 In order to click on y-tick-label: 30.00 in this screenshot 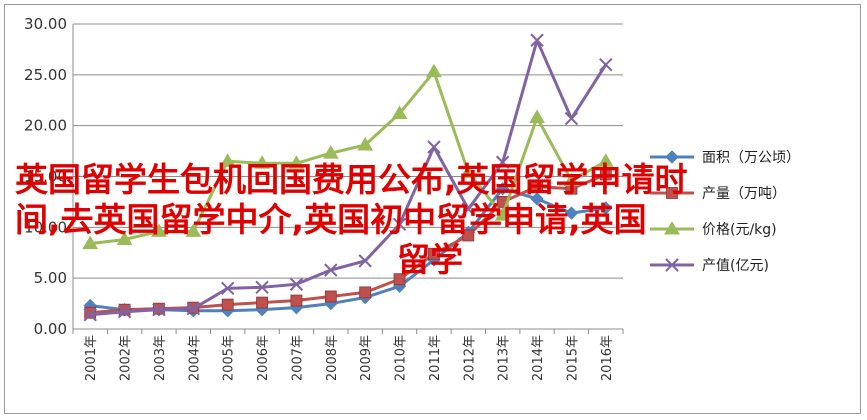, I will do `click(45, 24)`.